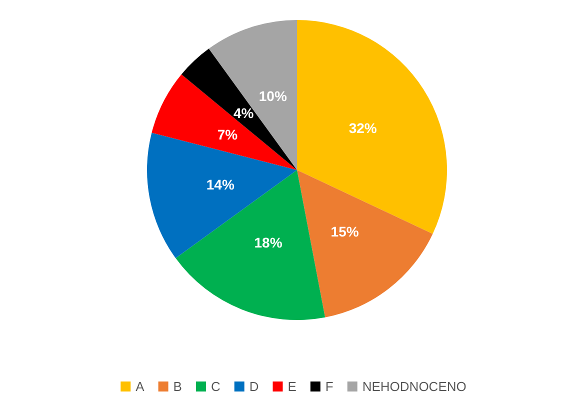 The width and height of the screenshot is (587, 408). What do you see at coordinates (254, 386) in the screenshot?
I see `legend-label: D` at bounding box center [254, 386].